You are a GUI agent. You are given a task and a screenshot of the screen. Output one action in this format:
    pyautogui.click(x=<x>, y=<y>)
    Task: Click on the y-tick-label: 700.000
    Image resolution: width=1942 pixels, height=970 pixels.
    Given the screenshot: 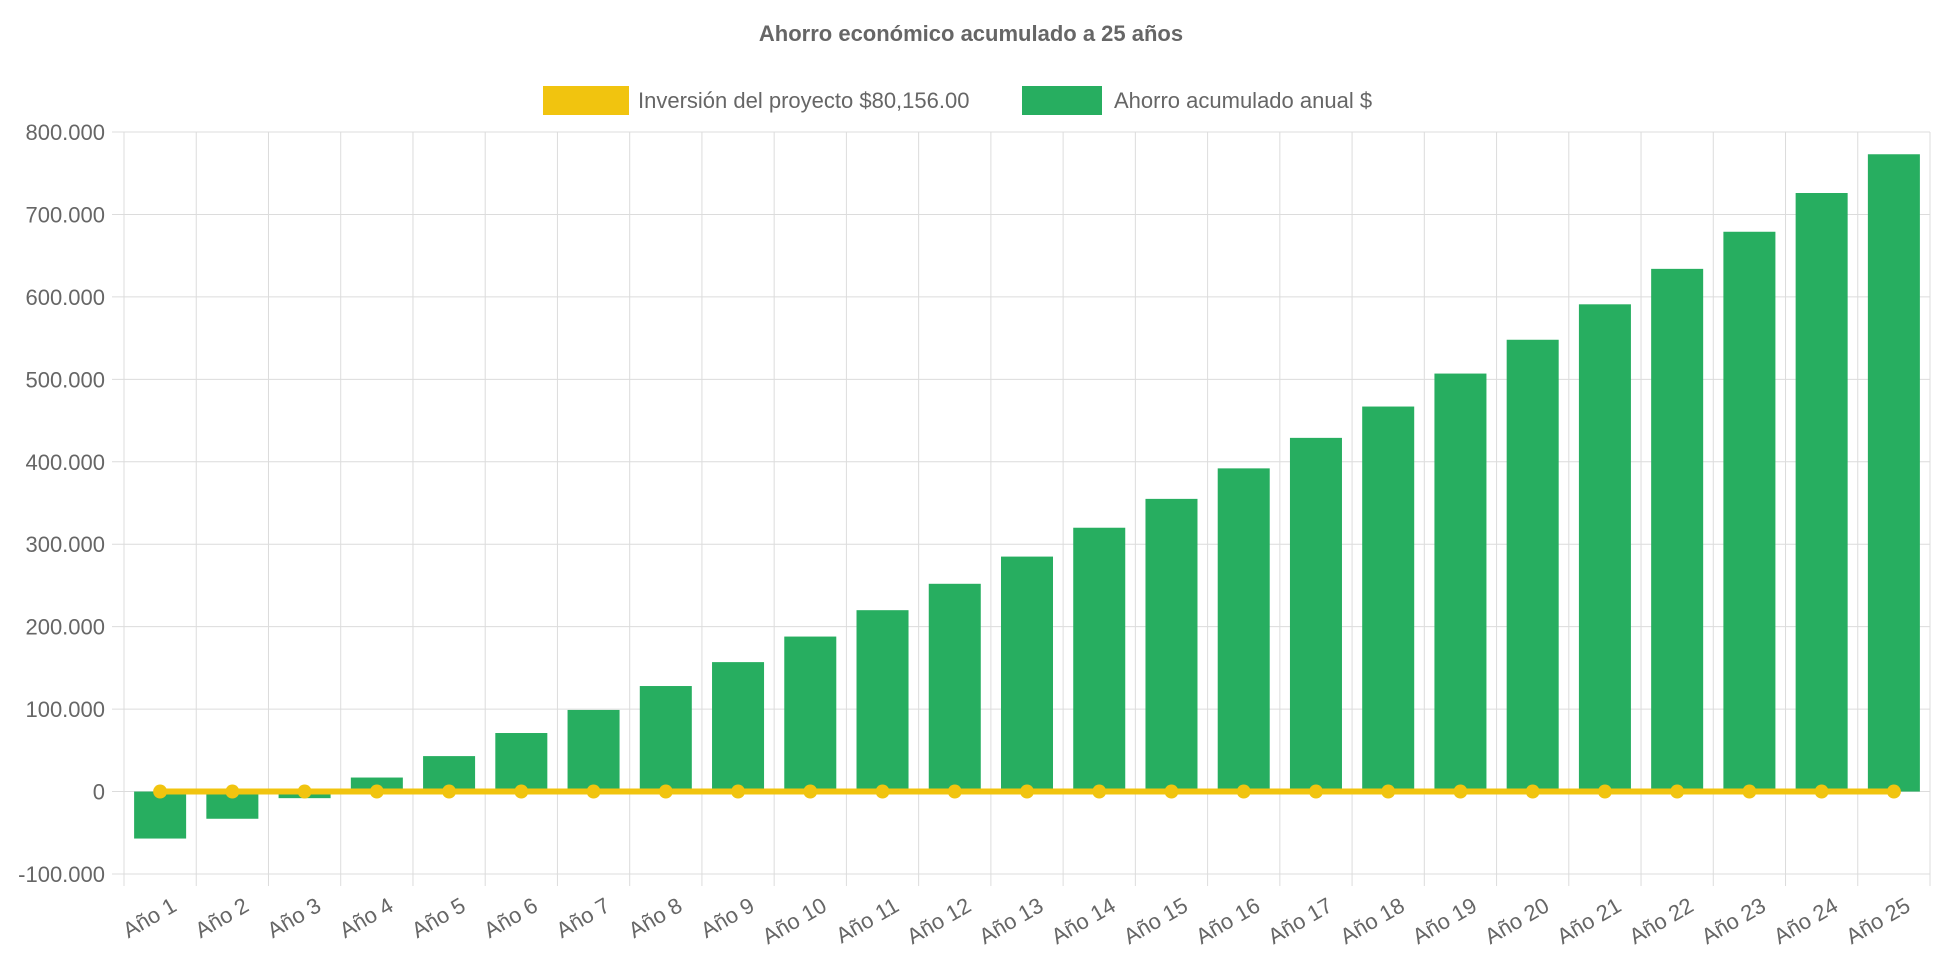 What is the action you would take?
    pyautogui.click(x=65, y=214)
    